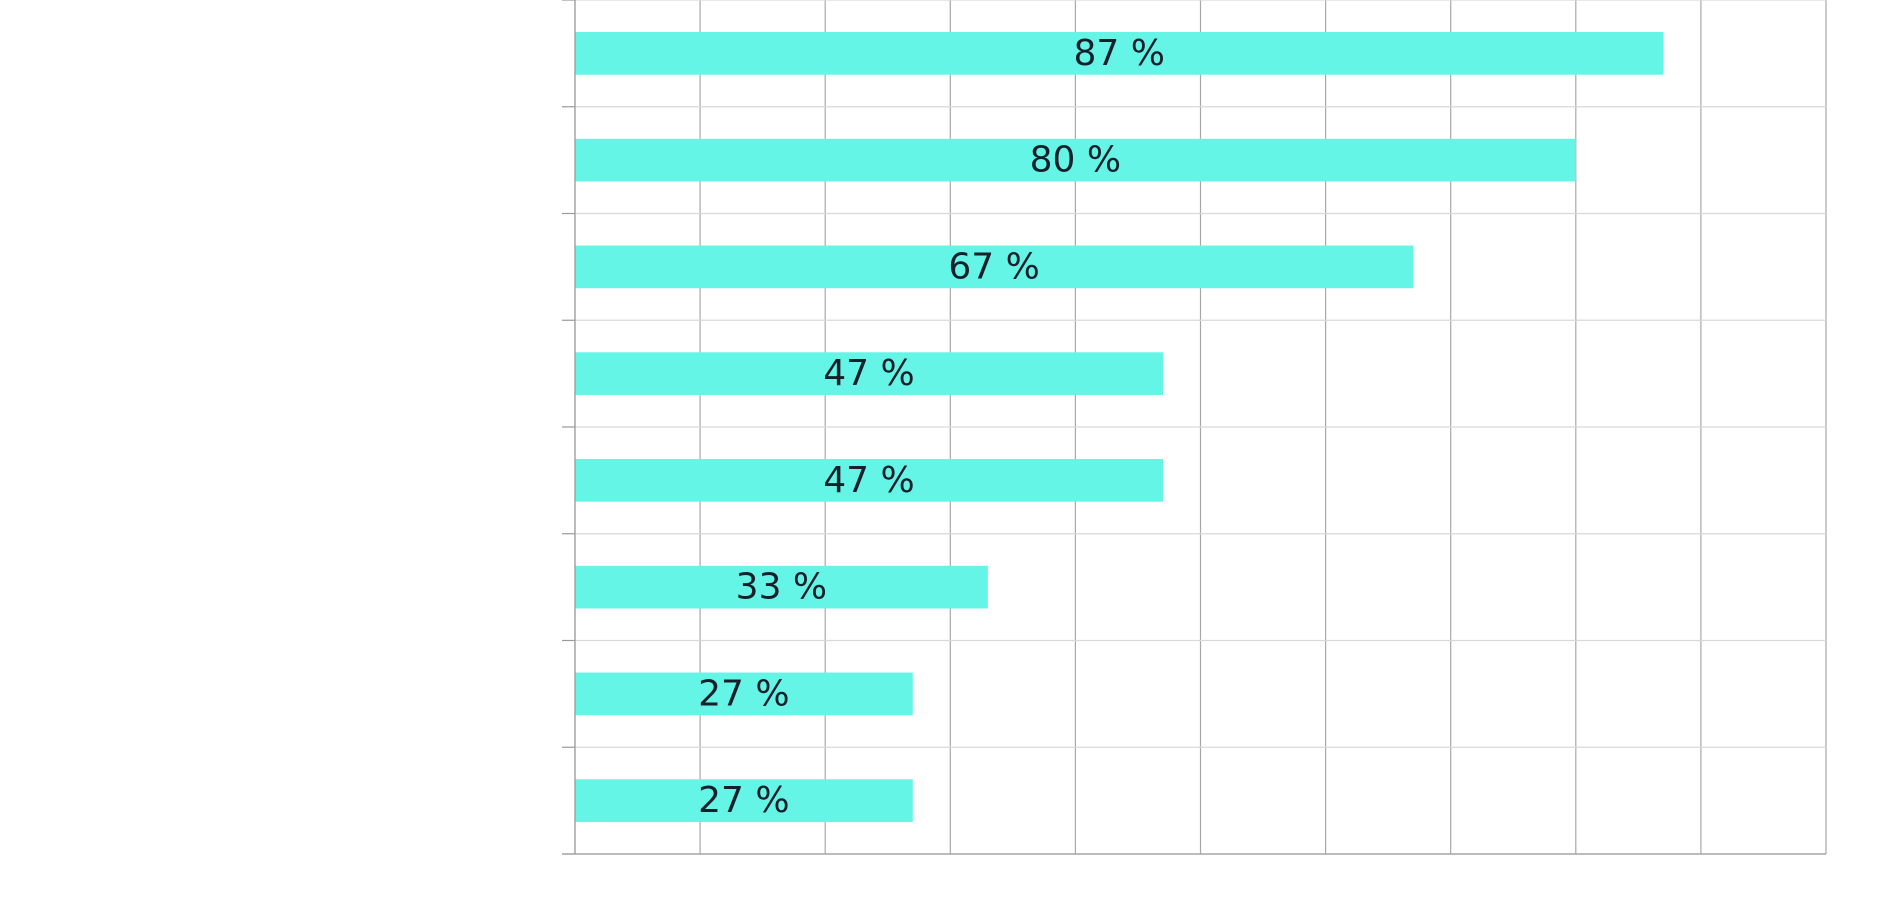 The image size is (1883, 907). I want to click on data-label: 33 %, so click(781, 587).